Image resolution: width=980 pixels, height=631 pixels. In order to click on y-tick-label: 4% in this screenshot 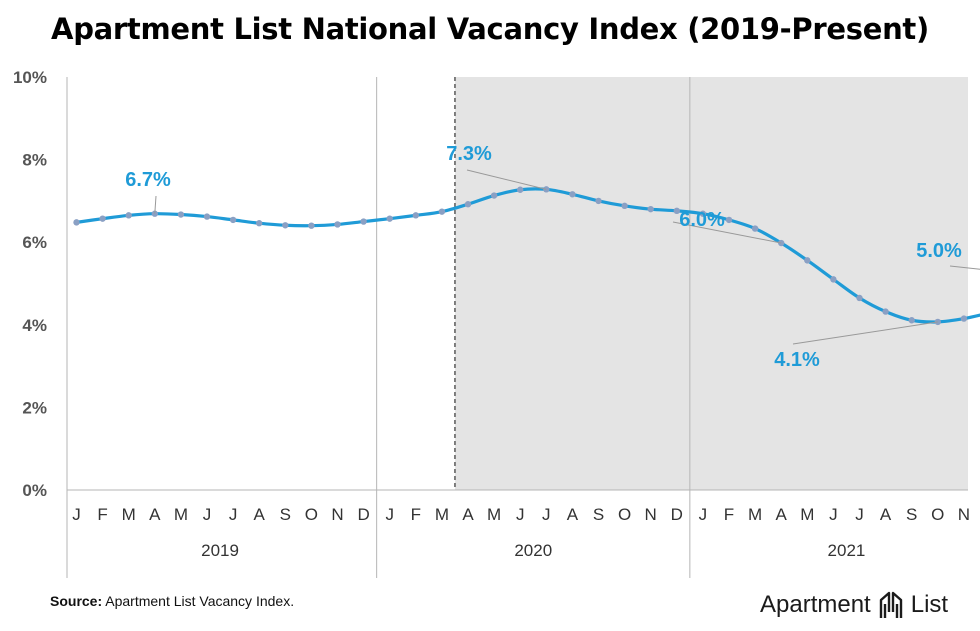, I will do `click(34, 325)`.